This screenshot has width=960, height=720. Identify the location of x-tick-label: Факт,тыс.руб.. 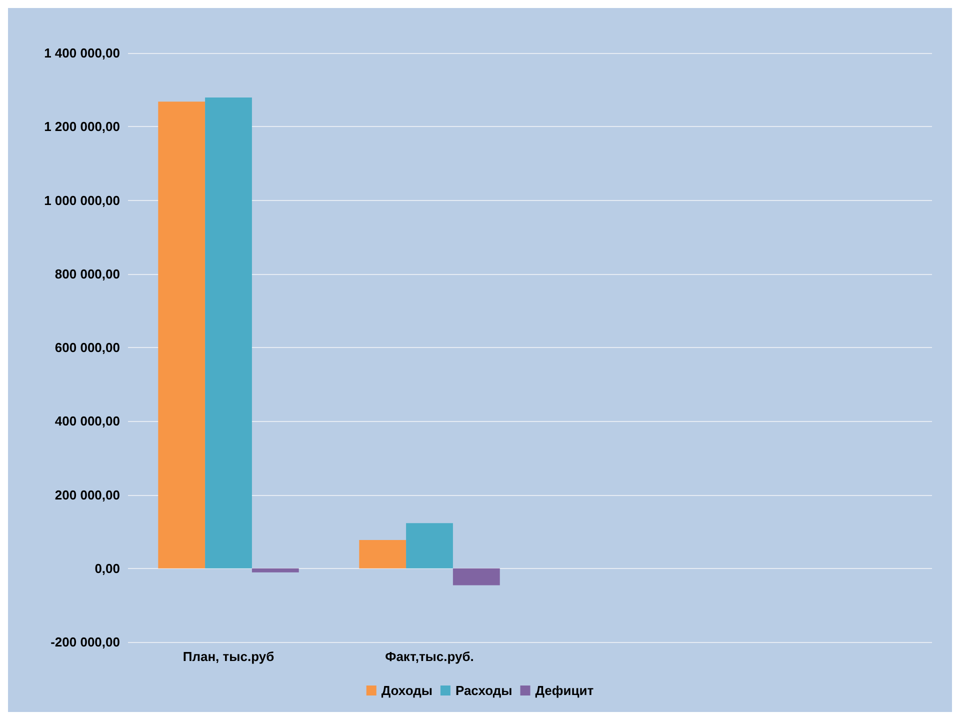
(429, 656).